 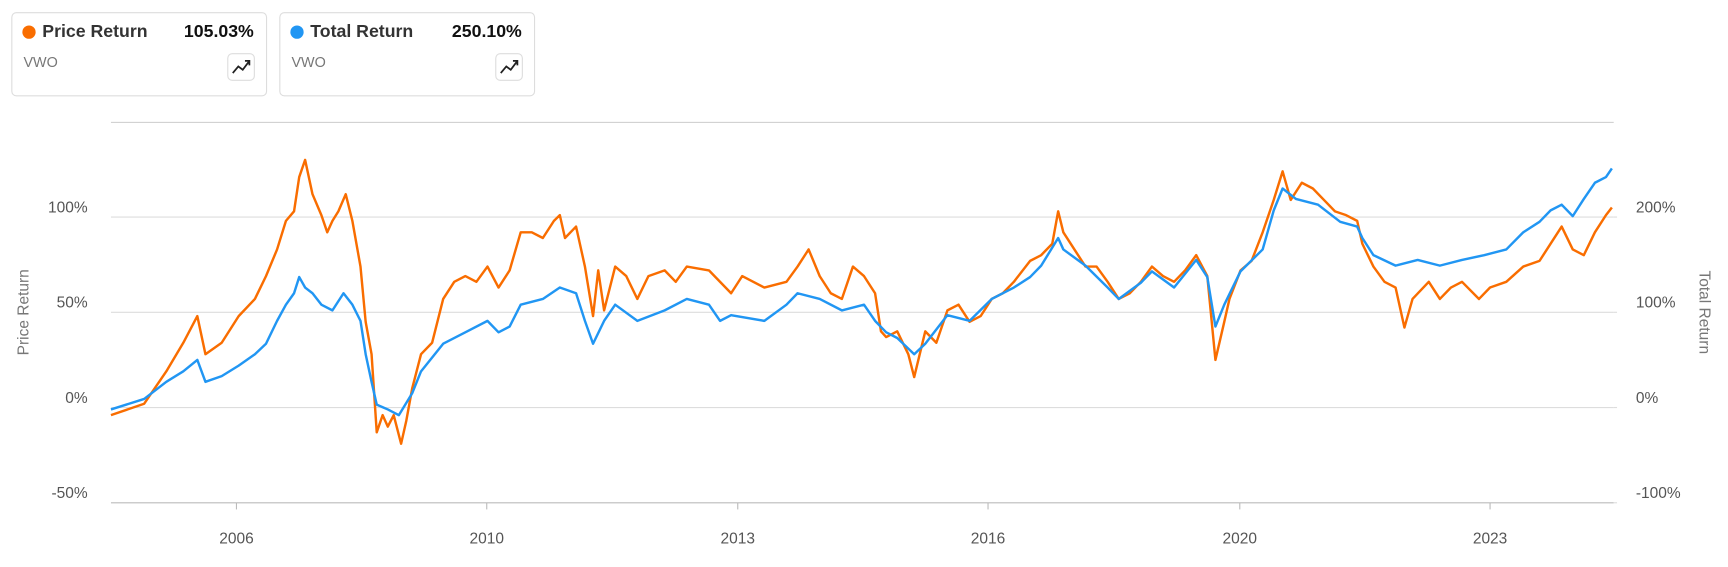 I want to click on legend-value: 105.03%, so click(x=219, y=31).